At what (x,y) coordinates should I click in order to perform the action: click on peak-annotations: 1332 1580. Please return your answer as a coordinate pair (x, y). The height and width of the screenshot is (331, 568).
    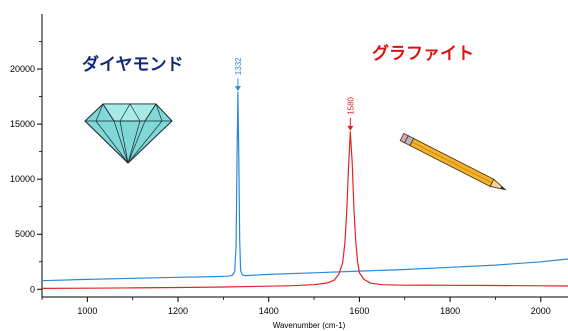
    Looking at the image, I should click on (294, 94).